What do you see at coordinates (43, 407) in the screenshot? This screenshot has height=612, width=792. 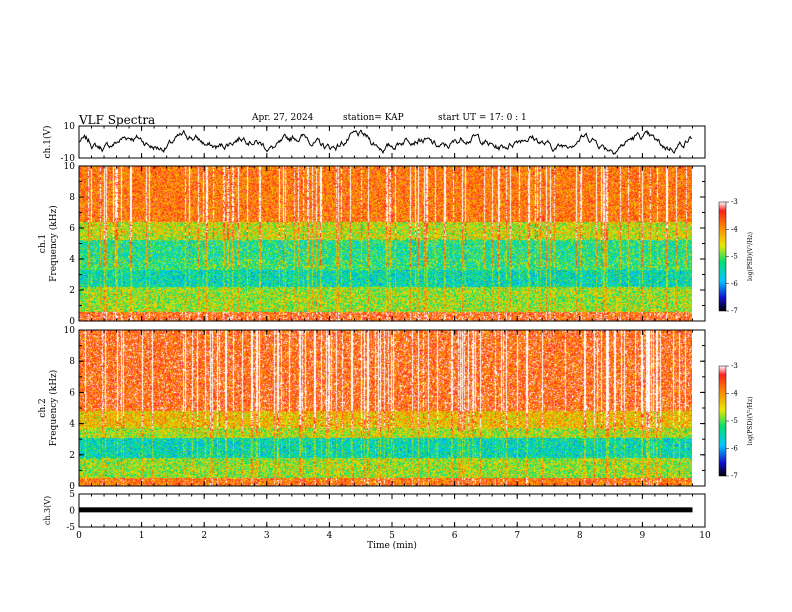 I see `ch2-spectrogram-channel-label: ch.2` at bounding box center [43, 407].